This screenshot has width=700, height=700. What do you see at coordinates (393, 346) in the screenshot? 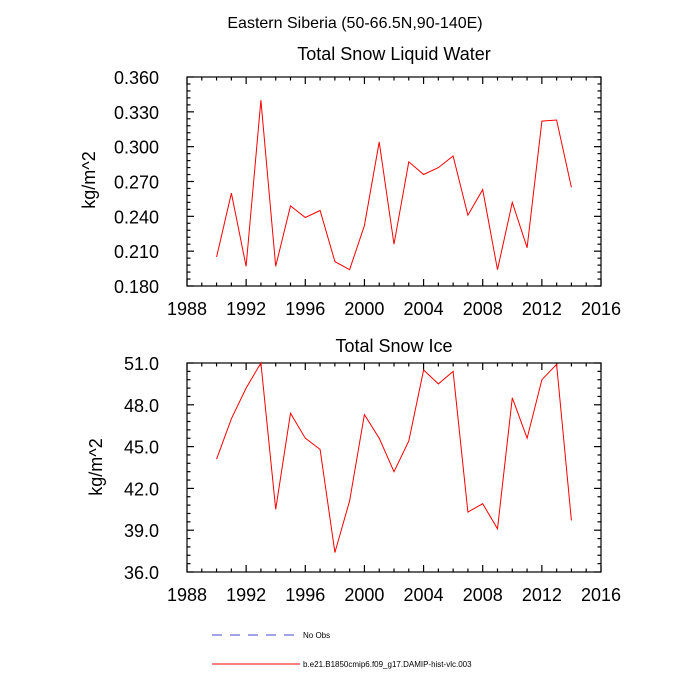
I see `panel-title: Total Snow Ice` at bounding box center [393, 346].